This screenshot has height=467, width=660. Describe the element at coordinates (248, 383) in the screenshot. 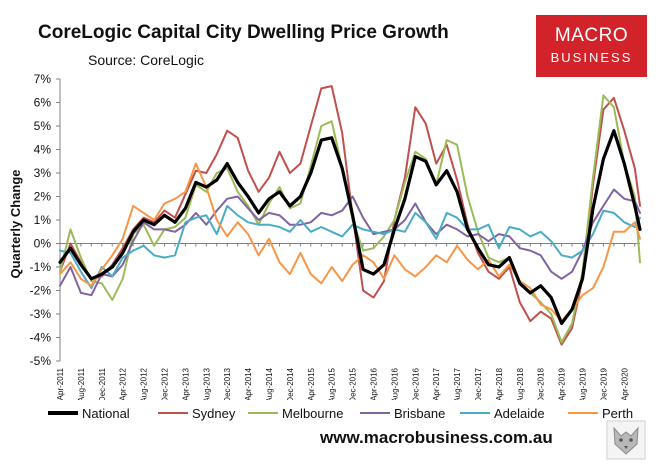

I see `x-tick-label: Apr-2014` at that location.